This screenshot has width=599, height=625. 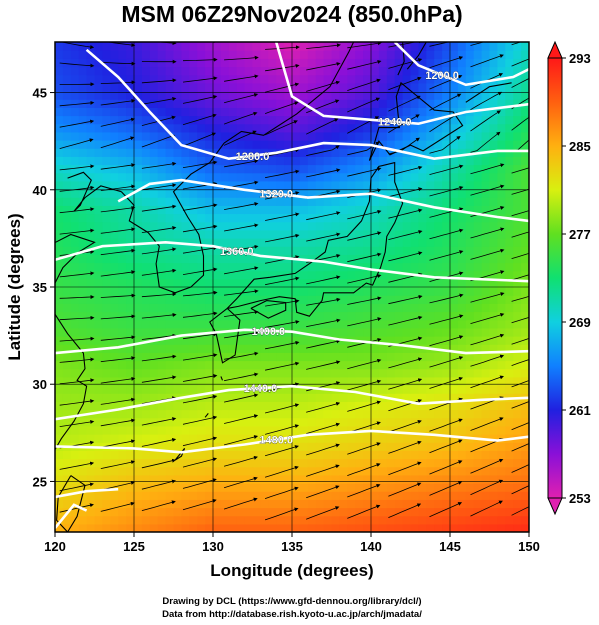 What do you see at coordinates (323, 200) in the screenshot?
I see `height-contour-line` at bounding box center [323, 200].